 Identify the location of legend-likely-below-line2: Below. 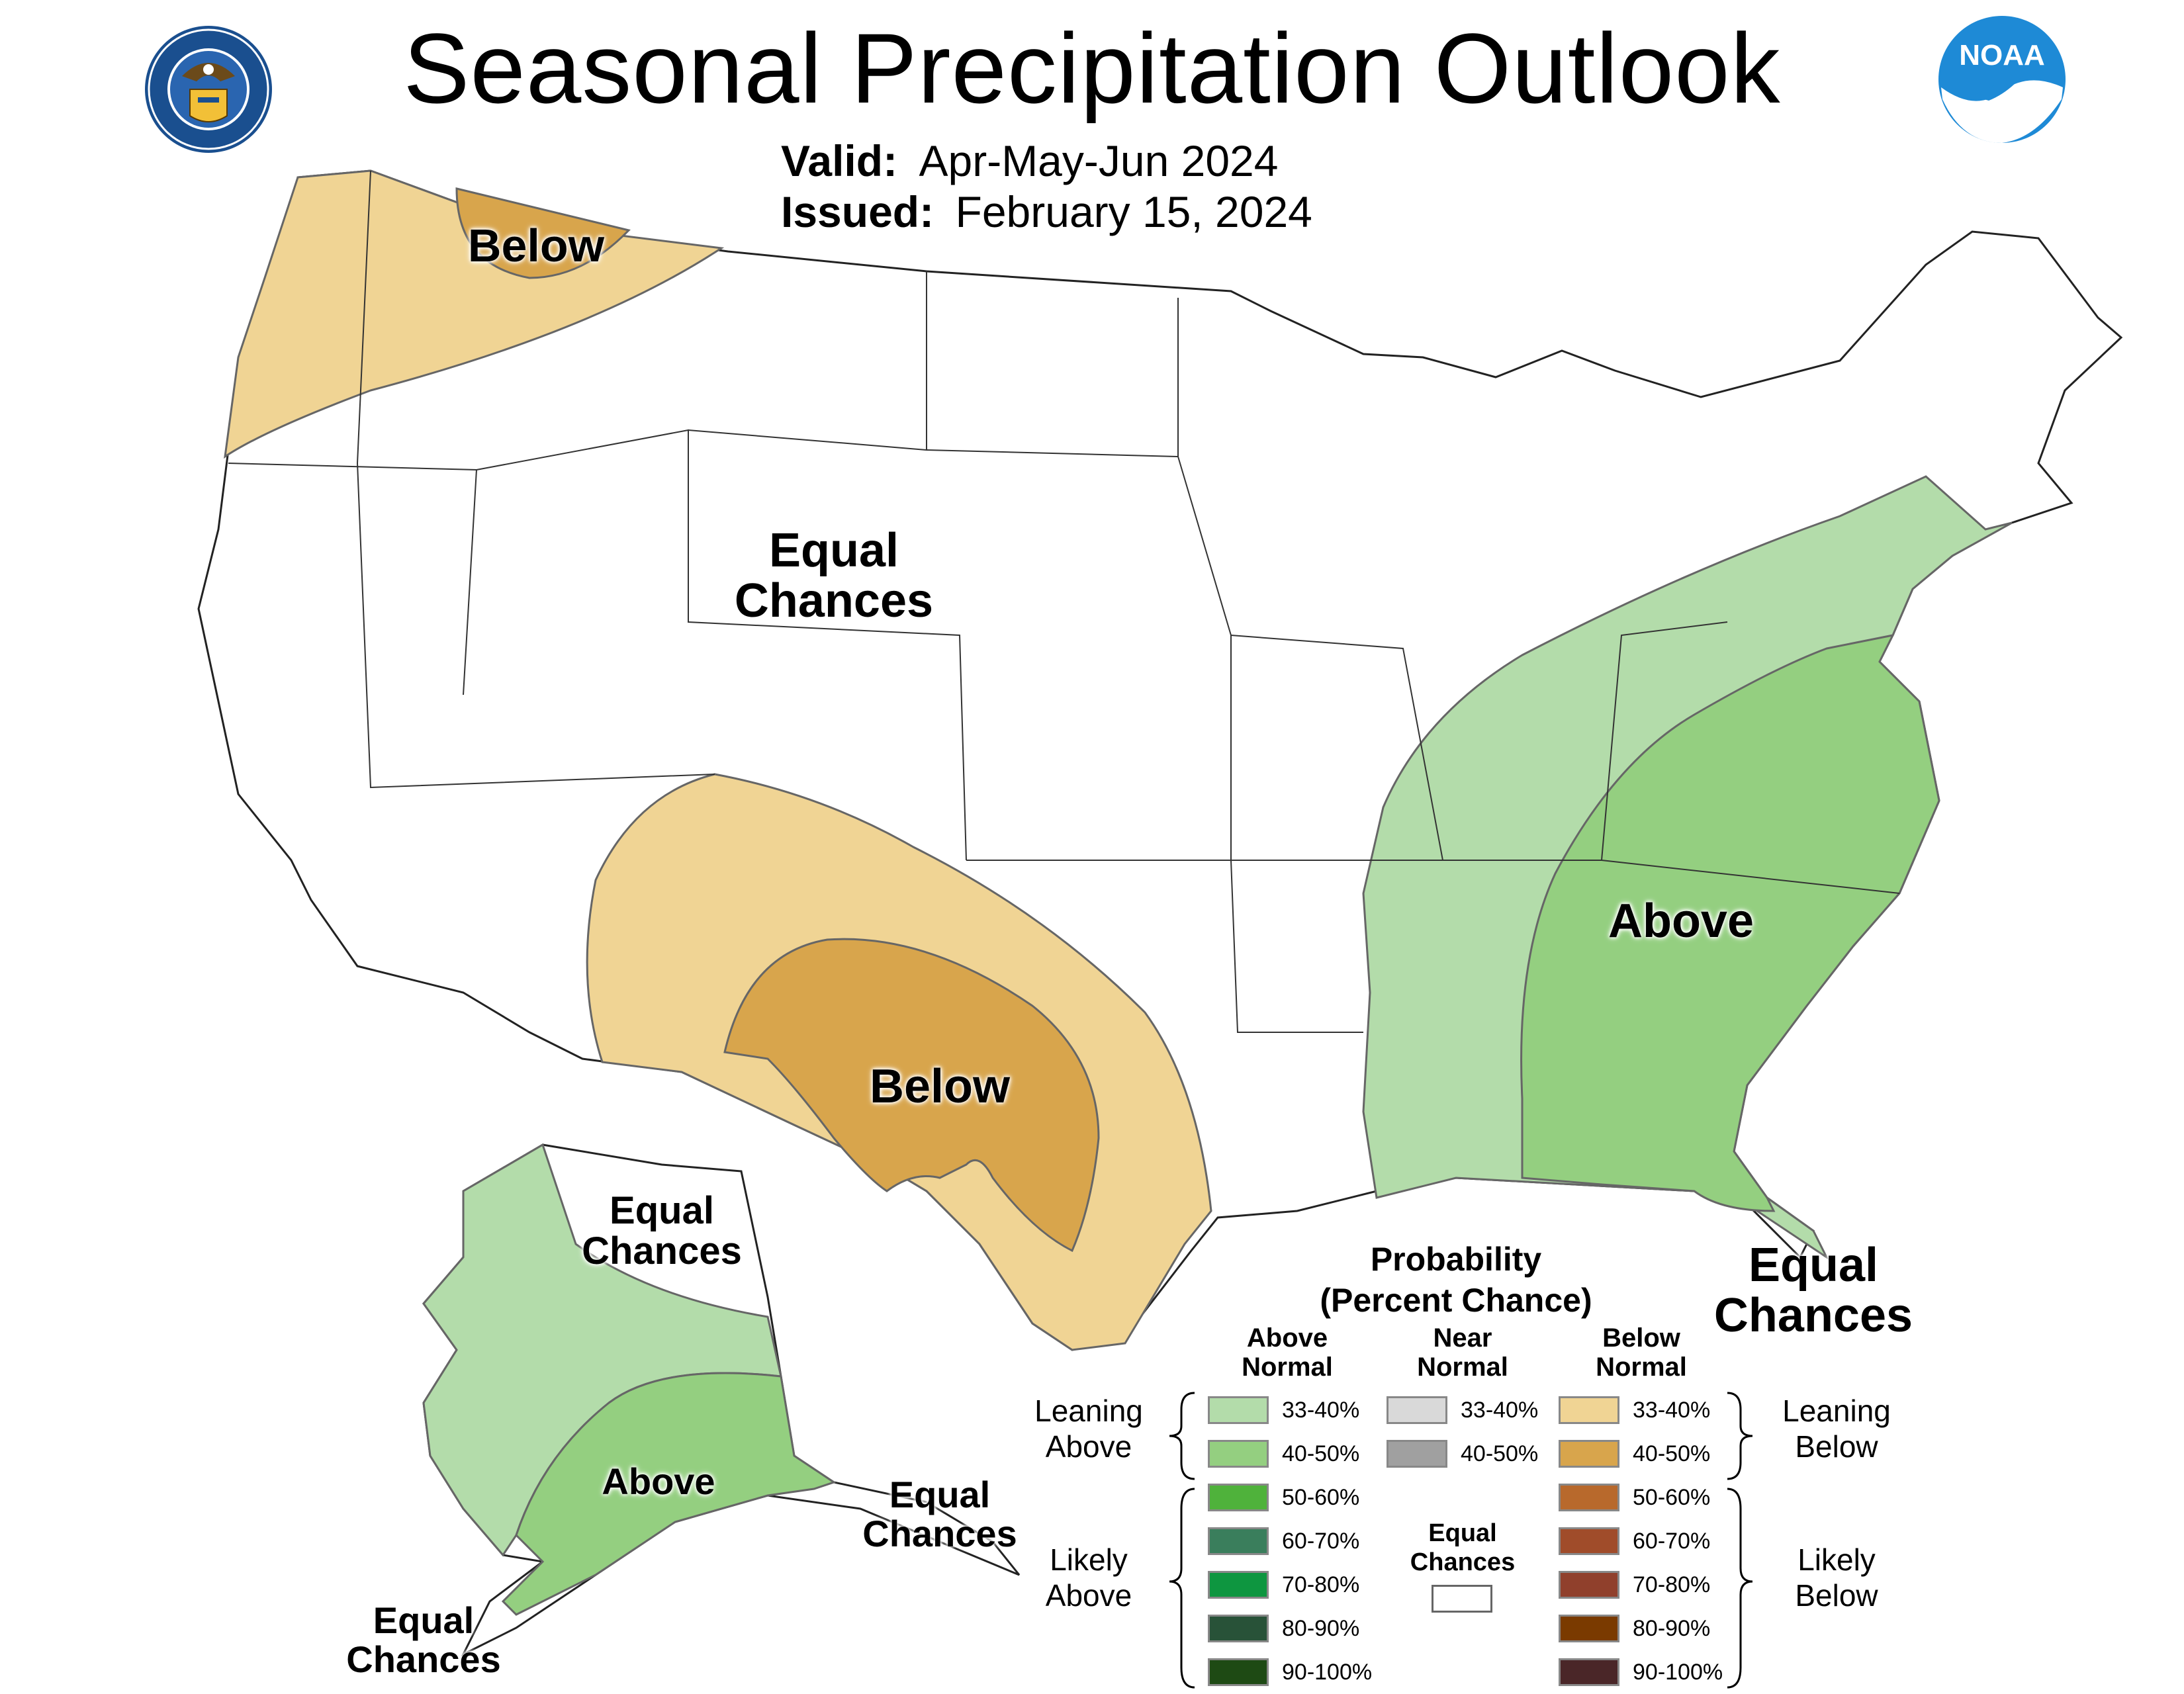
(1837, 1595).